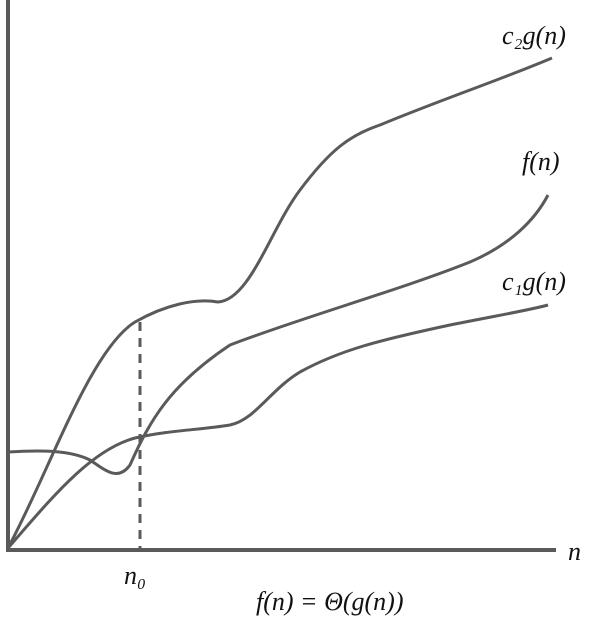 Image resolution: width=602 pixels, height=621 pixels. What do you see at coordinates (534, 281) in the screenshot?
I see `curve-label: c₁g(n)` at bounding box center [534, 281].